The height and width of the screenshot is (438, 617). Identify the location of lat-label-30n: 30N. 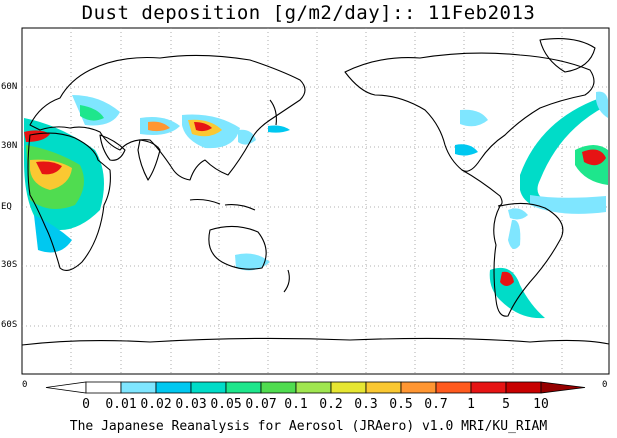
(9, 146).